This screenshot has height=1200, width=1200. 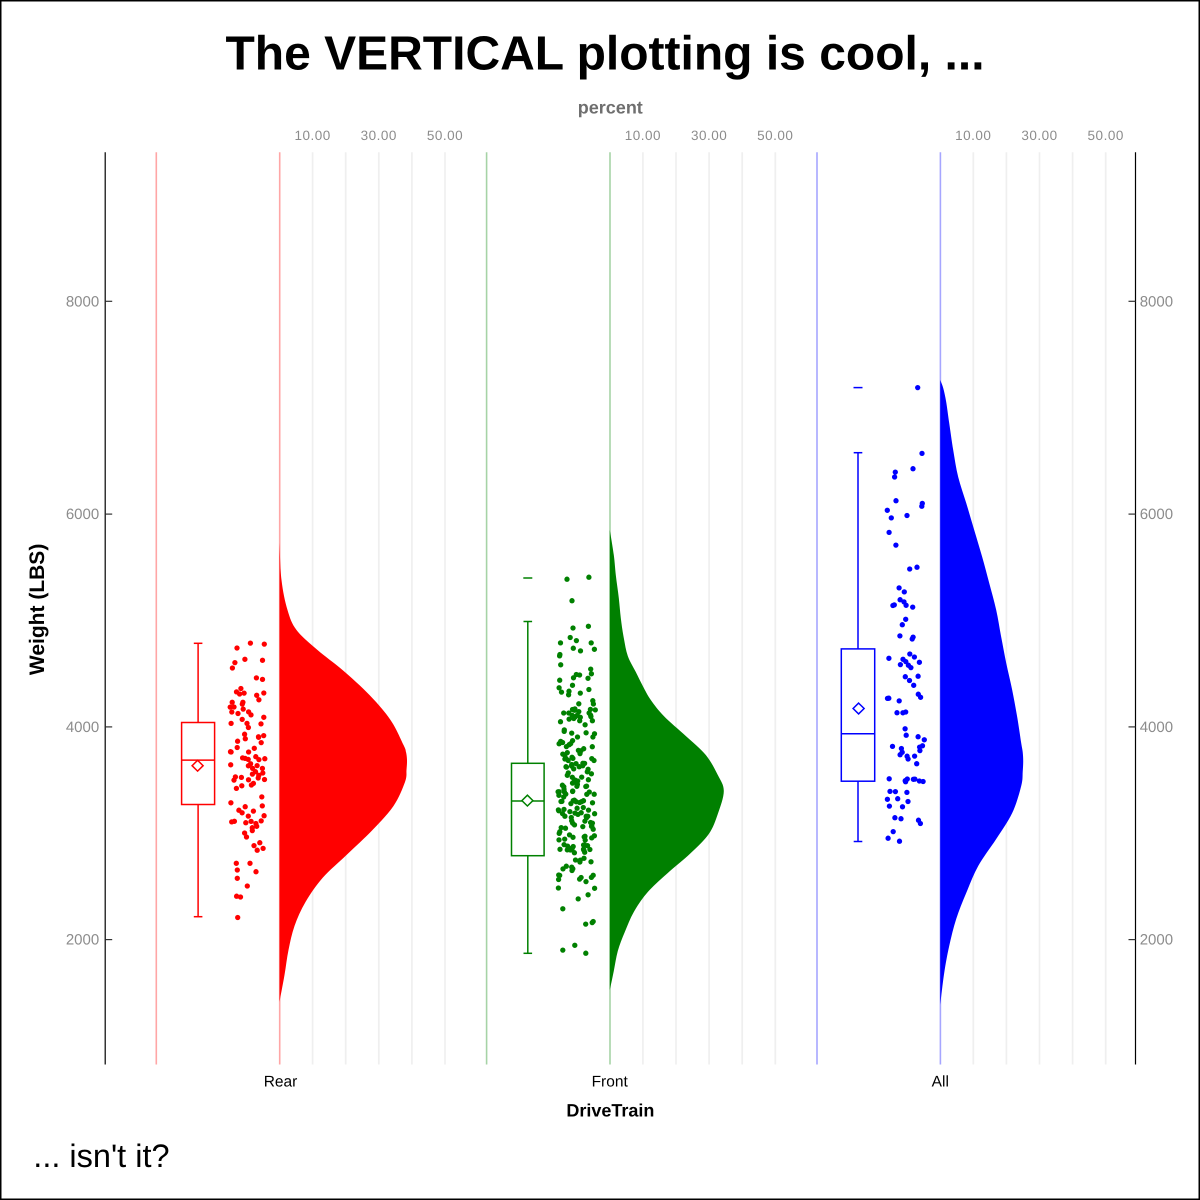 What do you see at coordinates (940, 1082) in the screenshot?
I see `svg-text: All` at bounding box center [940, 1082].